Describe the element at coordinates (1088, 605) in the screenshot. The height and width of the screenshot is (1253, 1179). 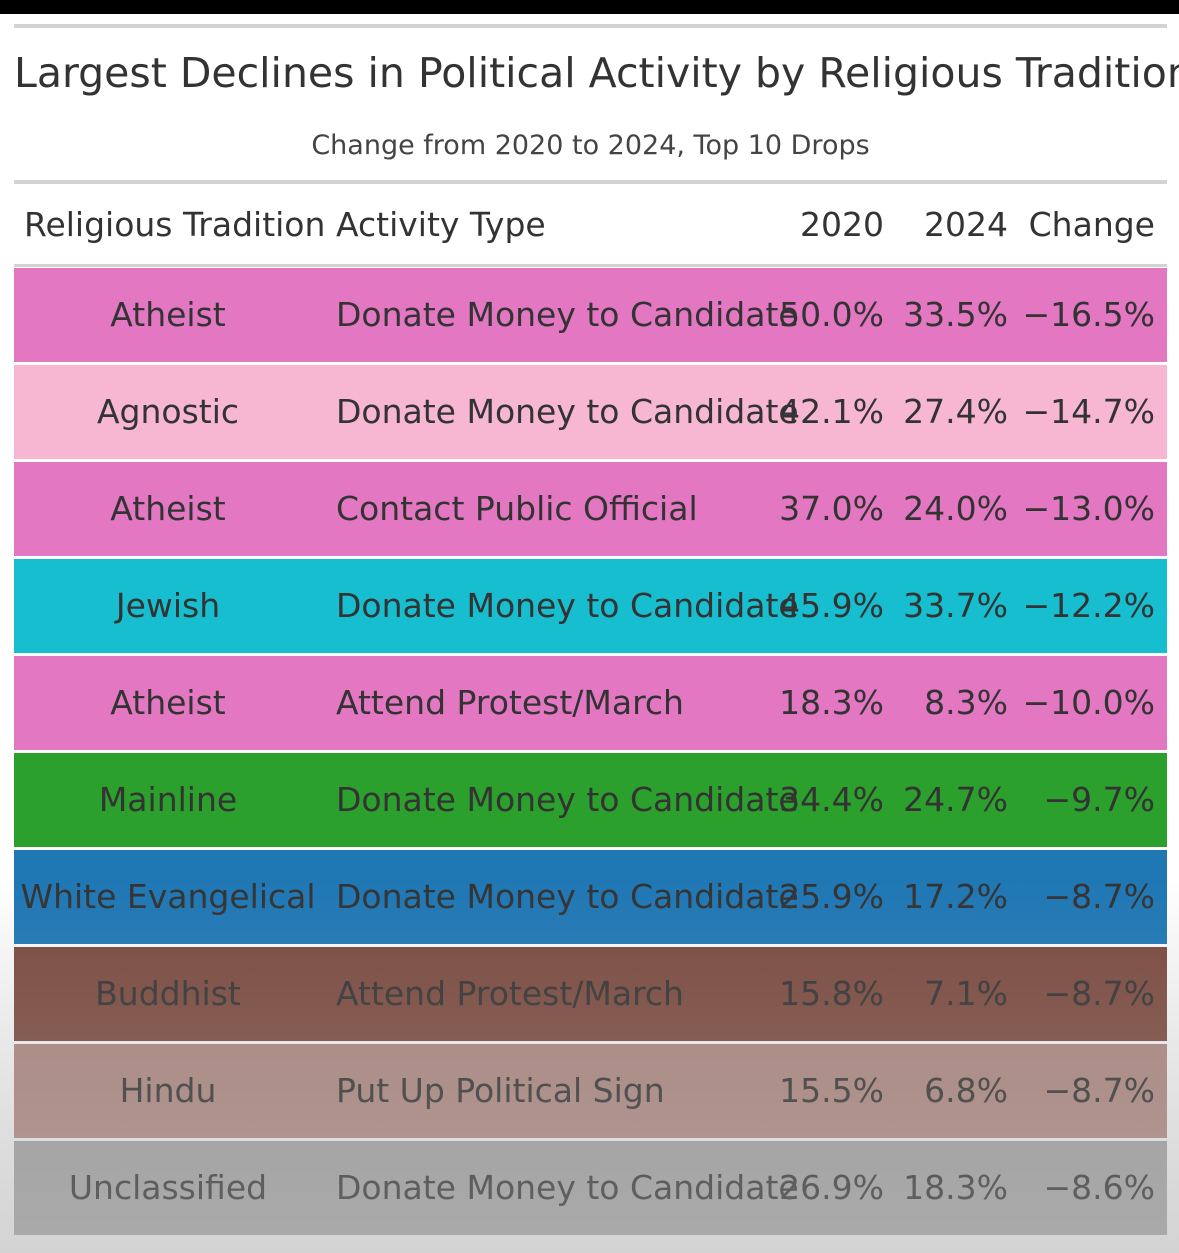
I see `cell-change: −12.2%` at that location.